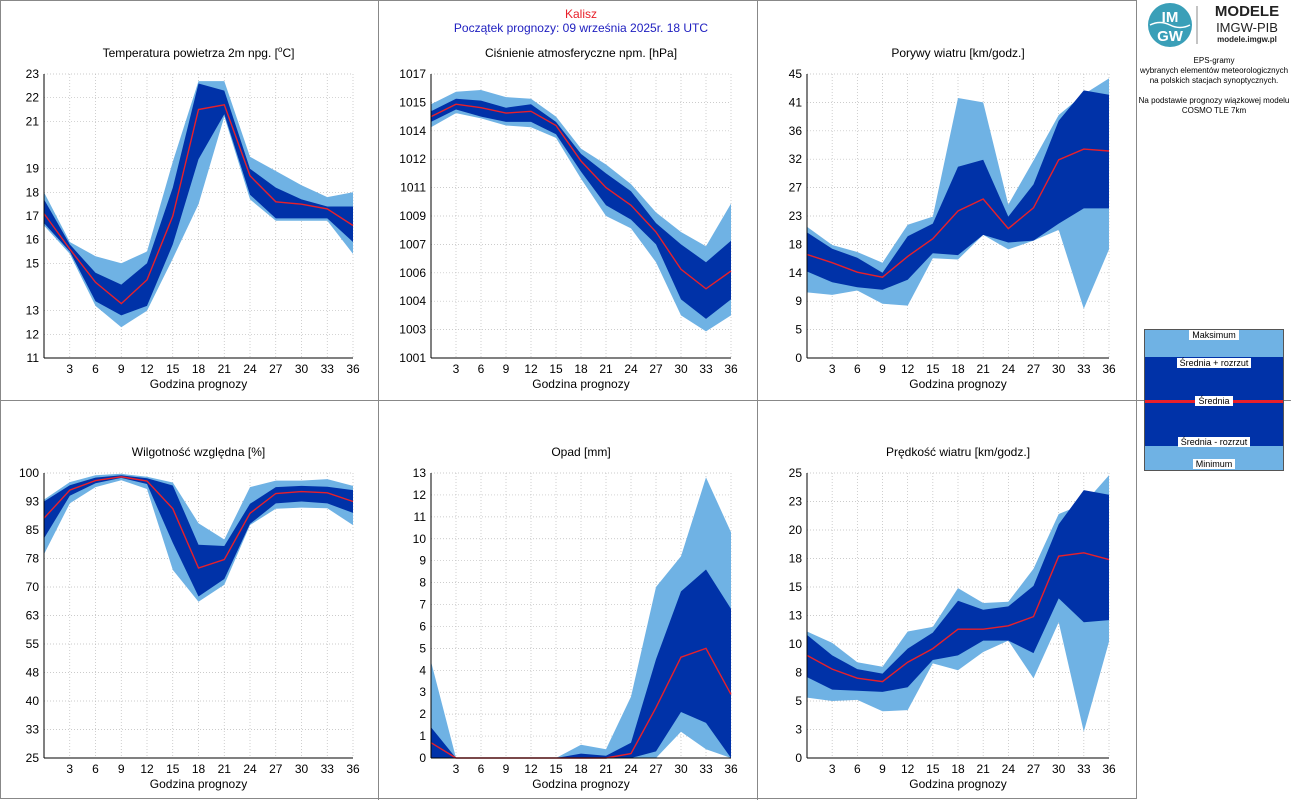 Image resolution: width=1291 pixels, height=800 pixels. What do you see at coordinates (580, 452) in the screenshot?
I see `chart-title: Opad [mm]` at bounding box center [580, 452].